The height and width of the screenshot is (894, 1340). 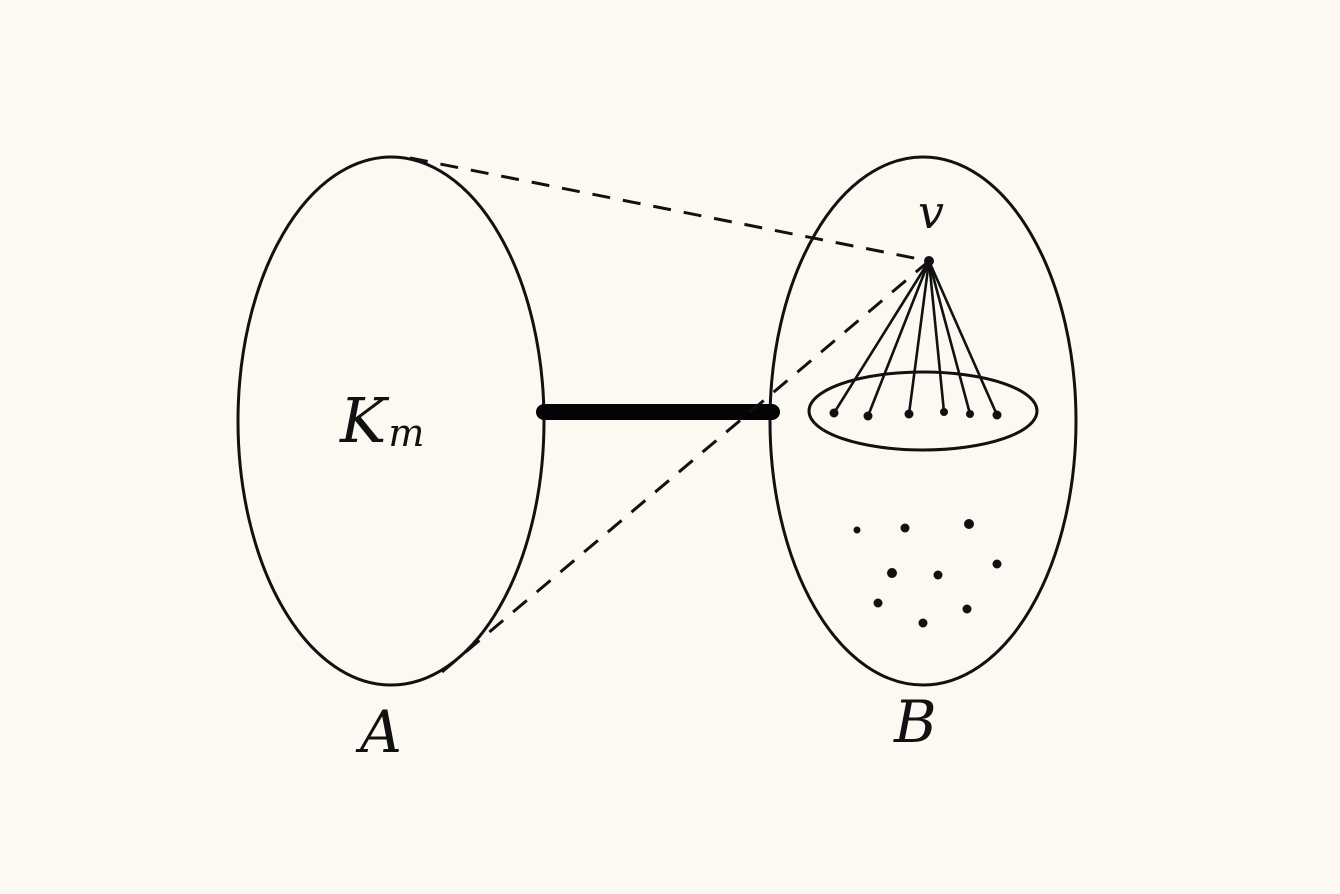 I want to click on neighborhood-ellipse, so click(x=923, y=411).